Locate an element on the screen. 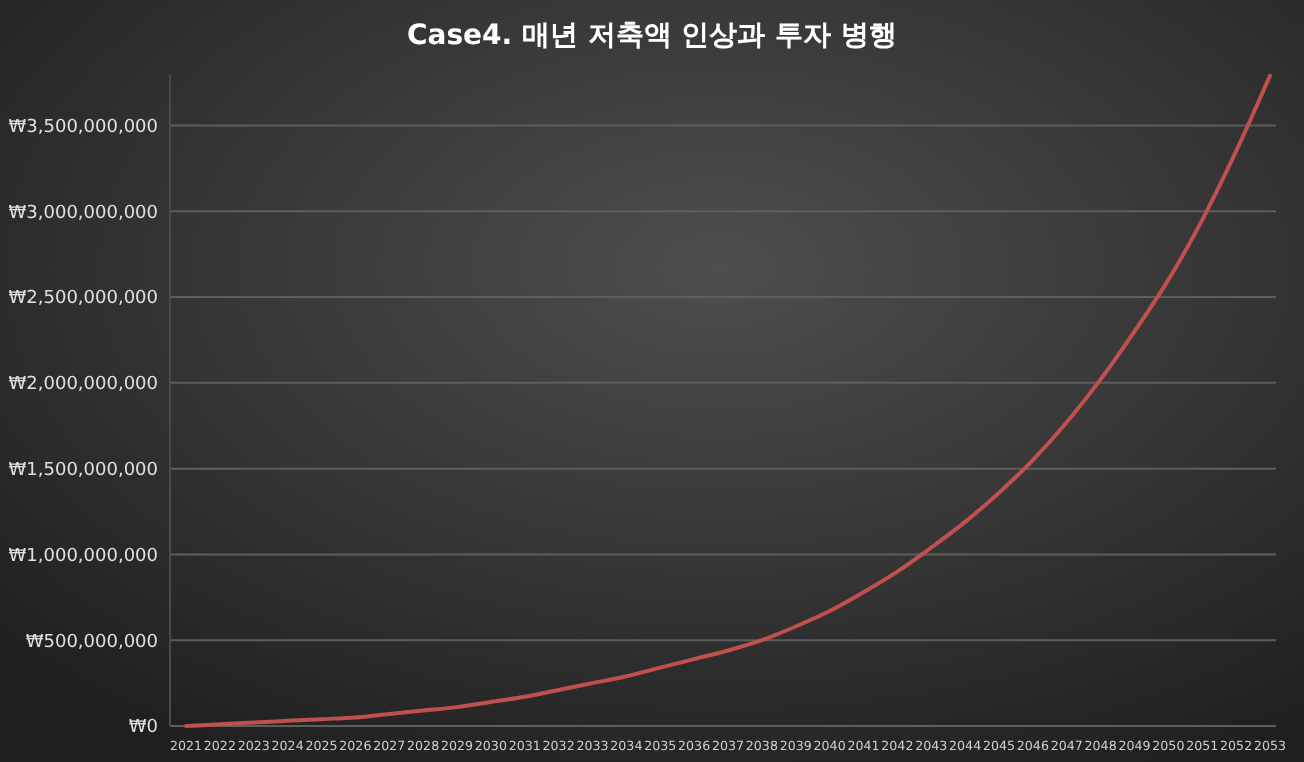 Image resolution: width=1304 pixels, height=762 pixels. y-tick-label: ₩3,000,000,000 is located at coordinates (83, 213).